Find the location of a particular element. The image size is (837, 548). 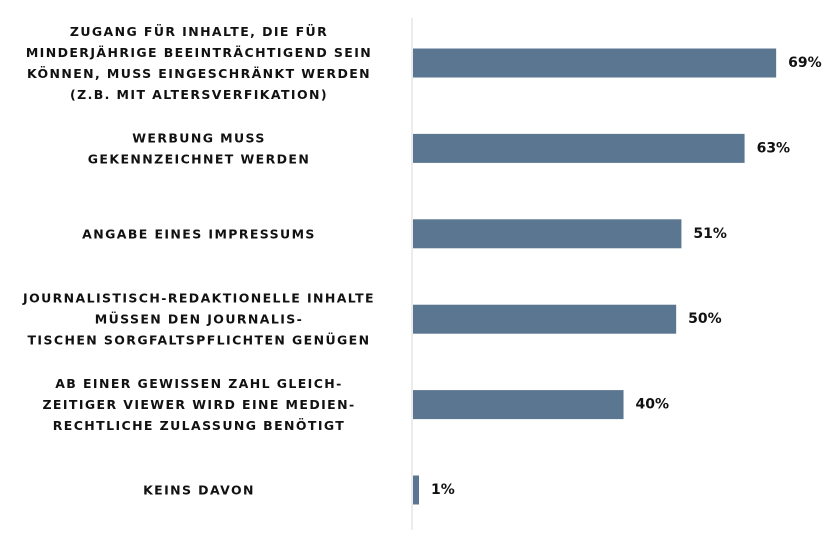

value-label-4: 50% is located at coordinates (705, 319).